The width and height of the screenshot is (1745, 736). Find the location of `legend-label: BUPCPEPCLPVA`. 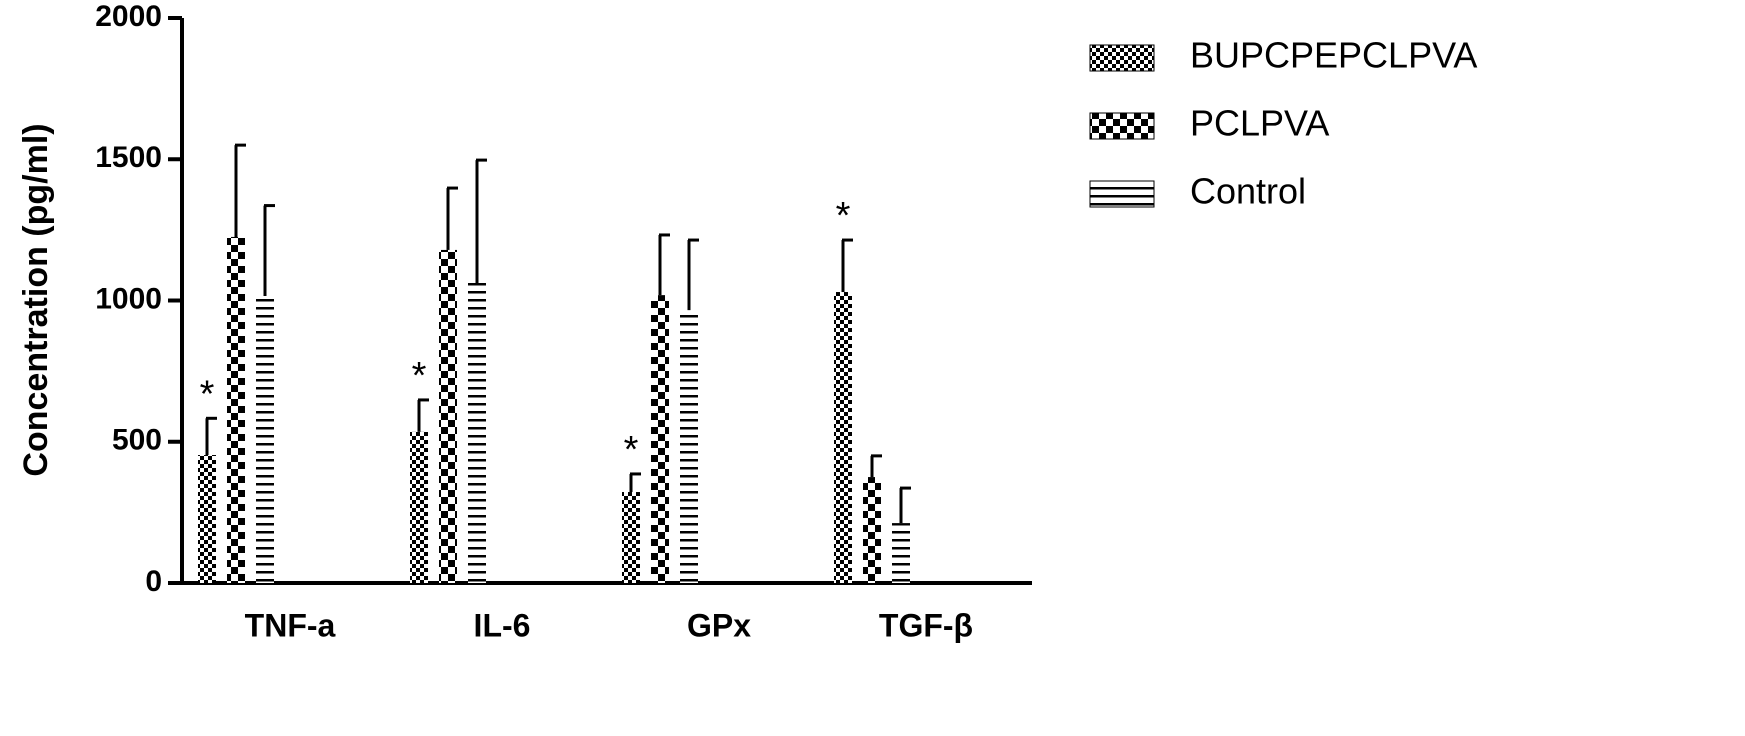

legend-label: BUPCPEPCLPVA is located at coordinates (1333, 55).